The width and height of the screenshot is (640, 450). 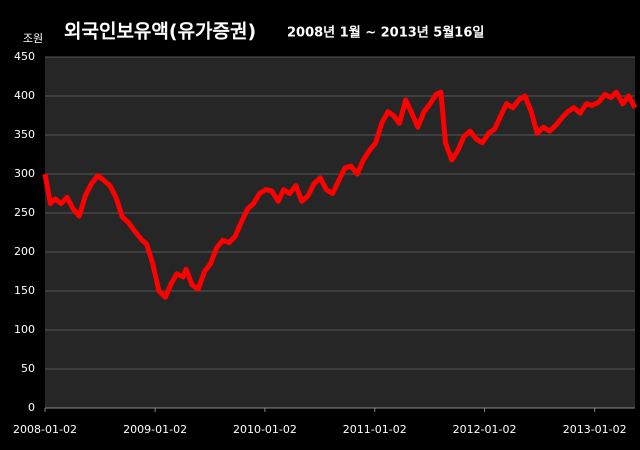 I want to click on y-tick-label: 0, so click(x=31, y=407).